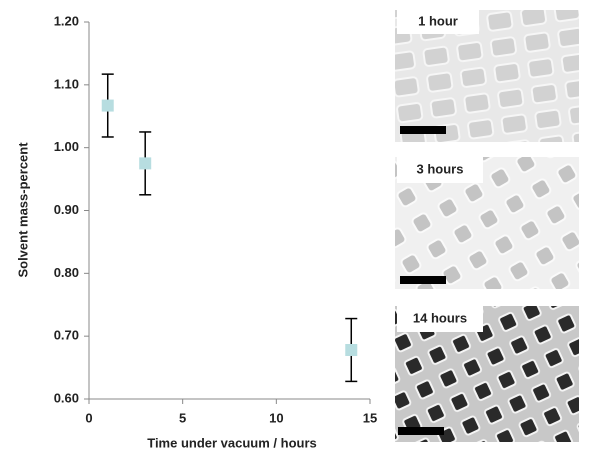  Describe the element at coordinates (66, 83) in the screenshot. I see `y-tick-label: 1.10` at that location.